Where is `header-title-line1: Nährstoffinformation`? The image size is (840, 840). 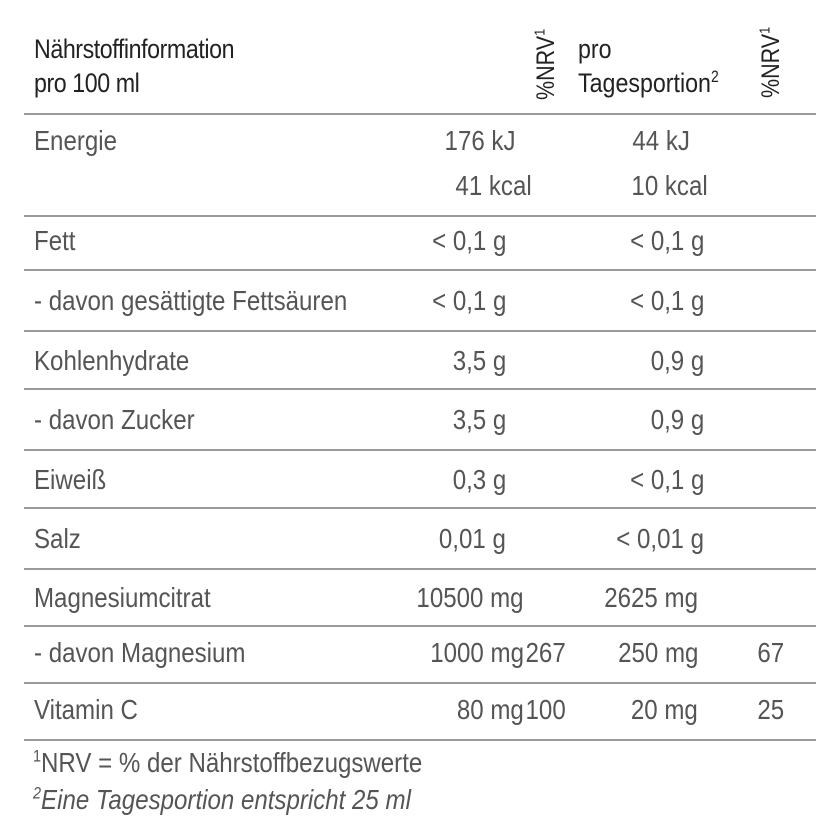 header-title-line1: Nährstoffinformation is located at coordinates (134, 49).